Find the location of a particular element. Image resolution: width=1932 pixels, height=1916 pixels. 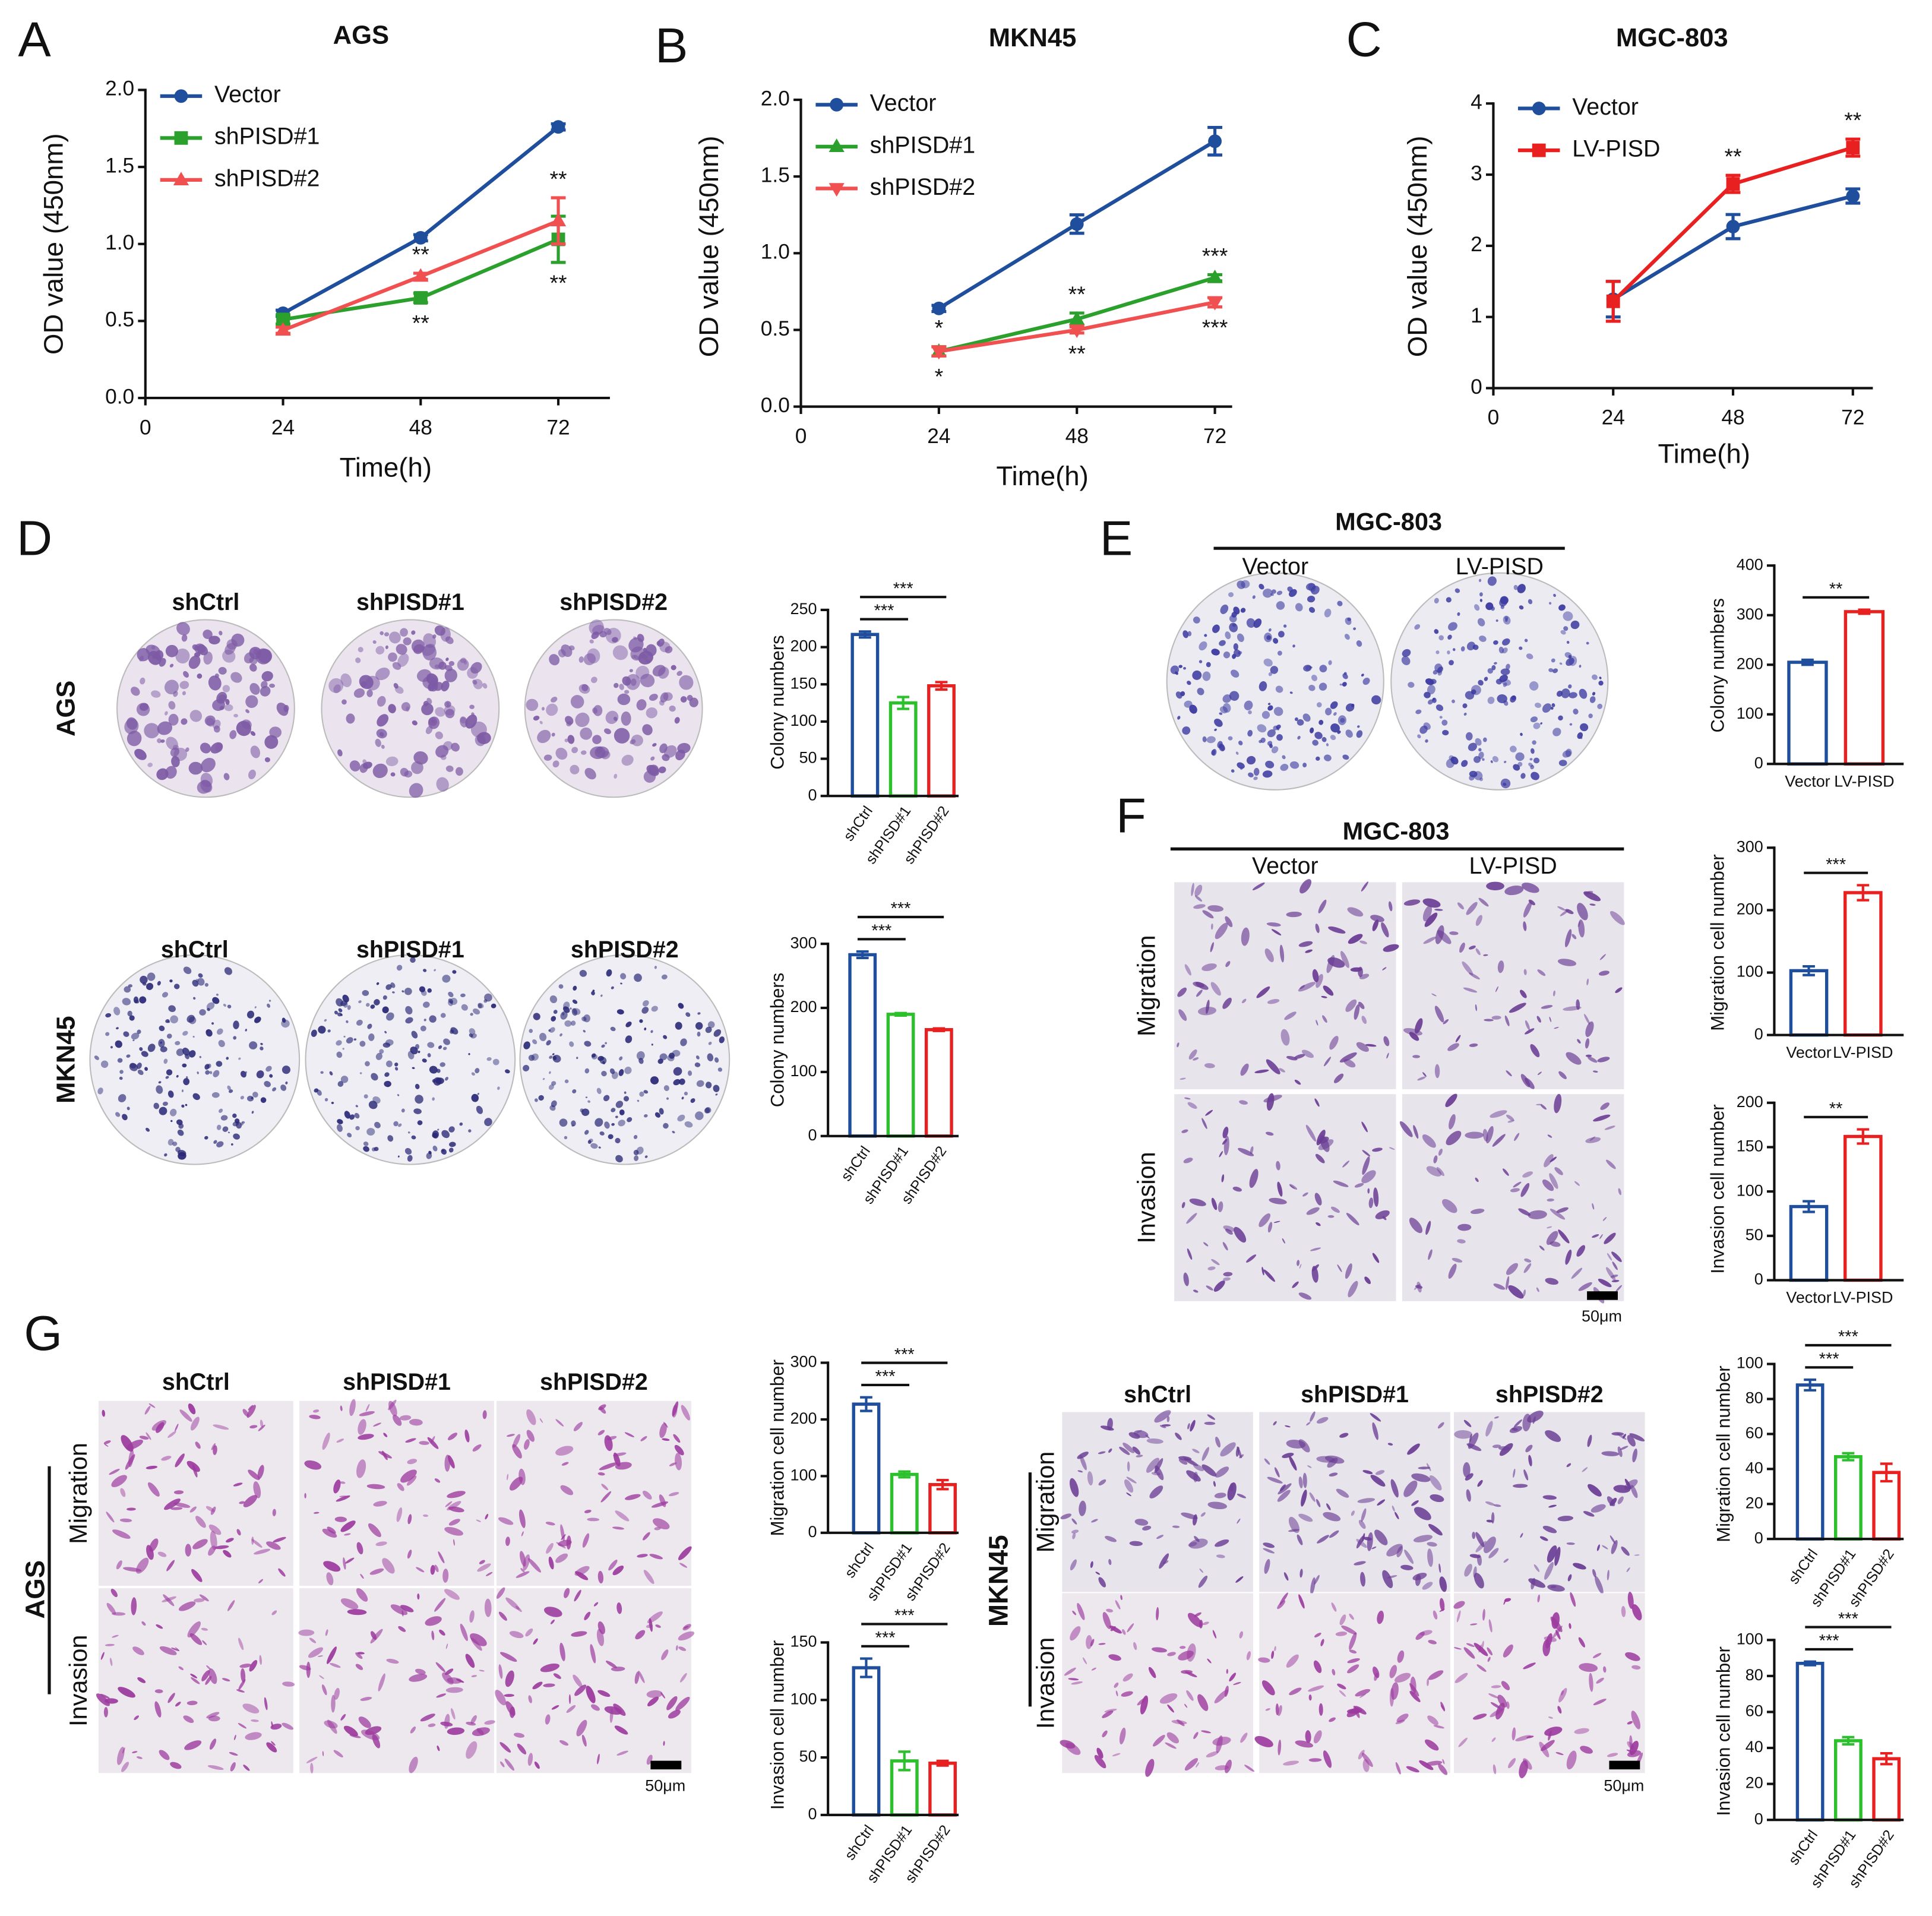

field is located at coordinates (1285, 1197).